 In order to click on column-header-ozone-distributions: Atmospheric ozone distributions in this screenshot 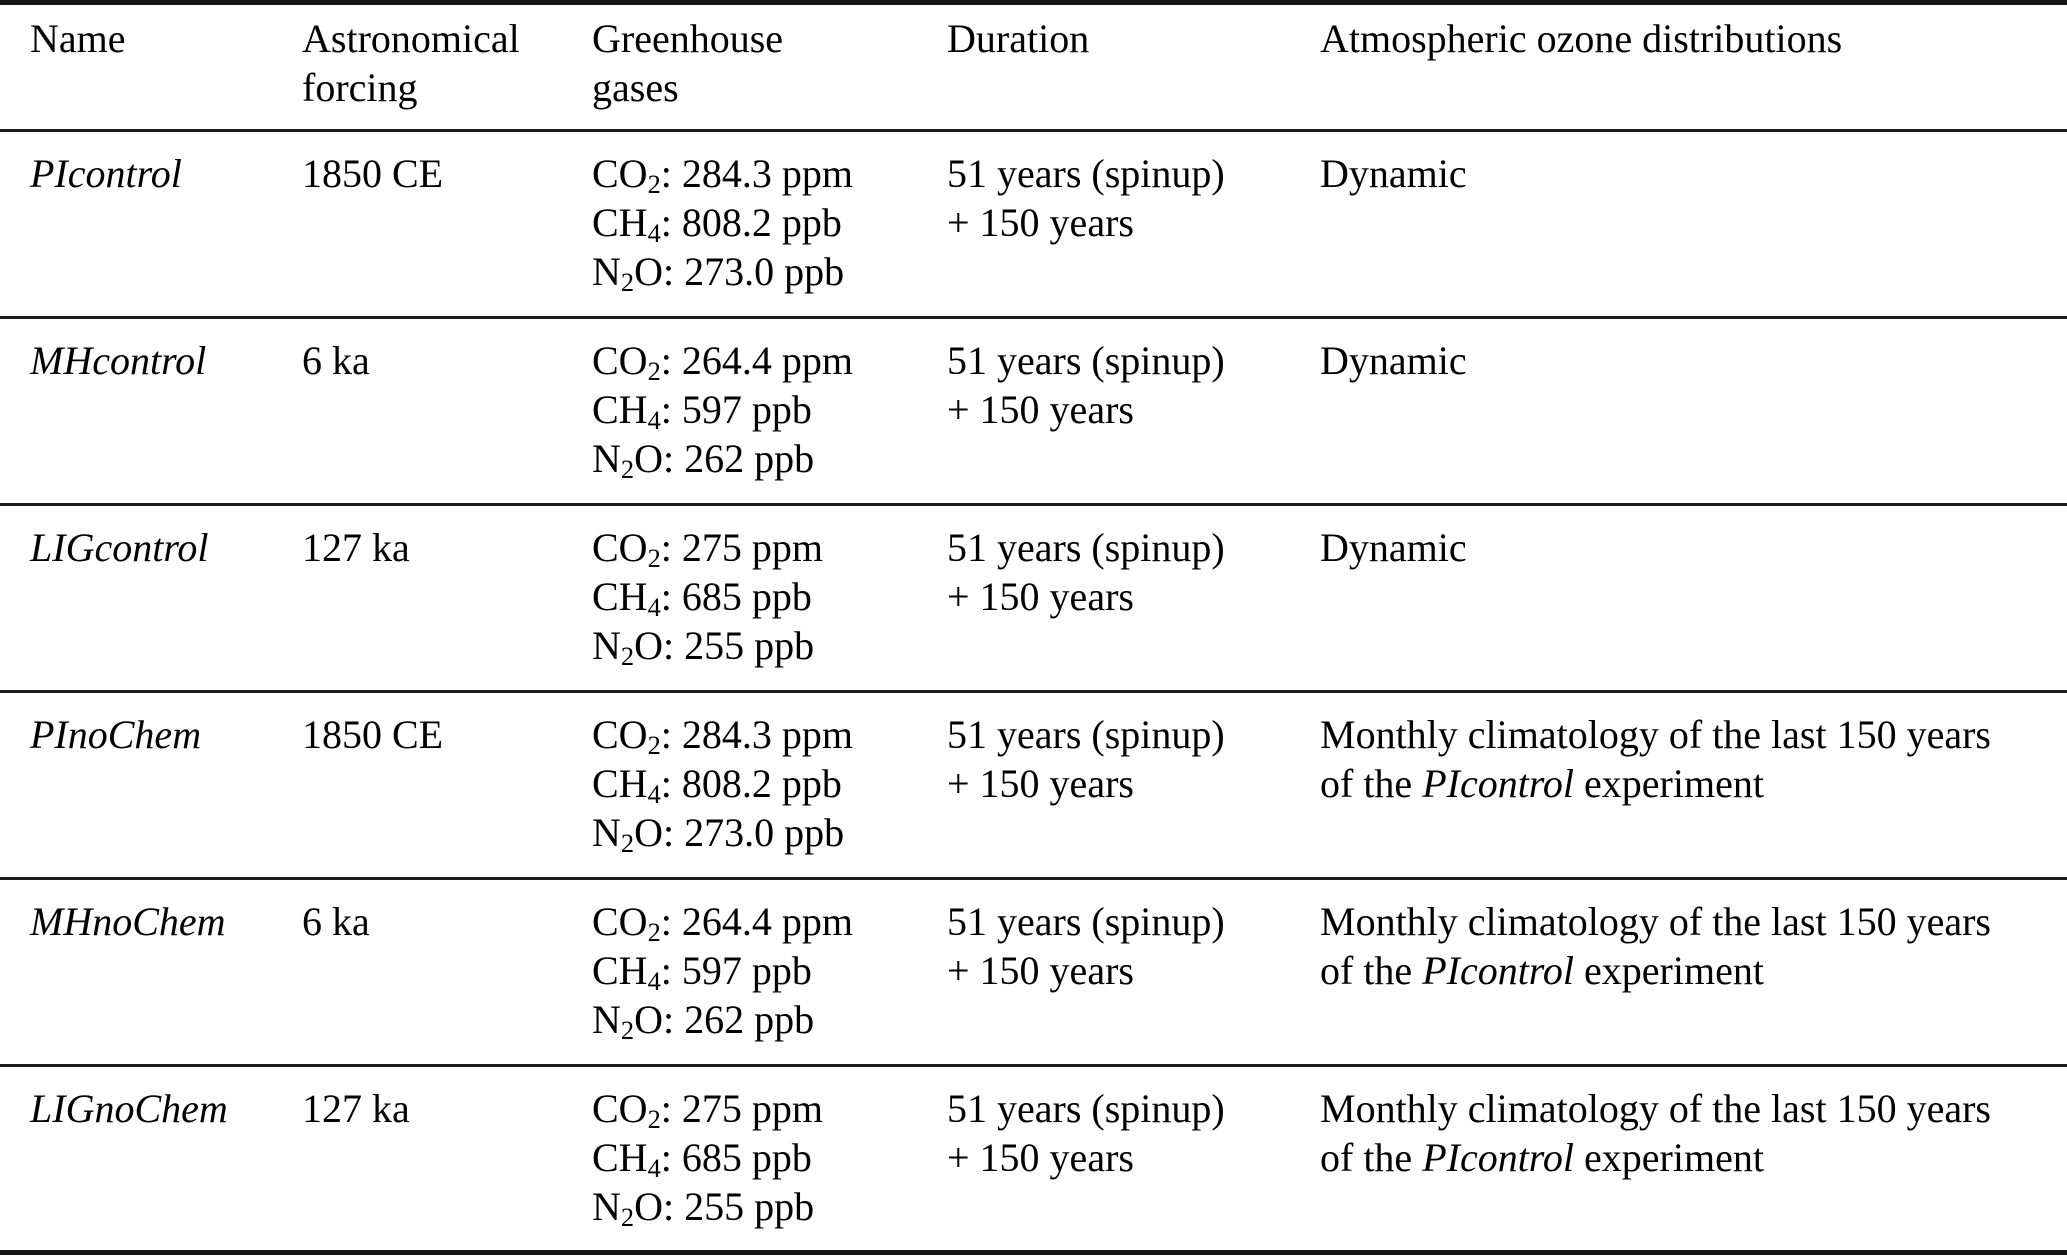, I will do `click(1693, 67)`.